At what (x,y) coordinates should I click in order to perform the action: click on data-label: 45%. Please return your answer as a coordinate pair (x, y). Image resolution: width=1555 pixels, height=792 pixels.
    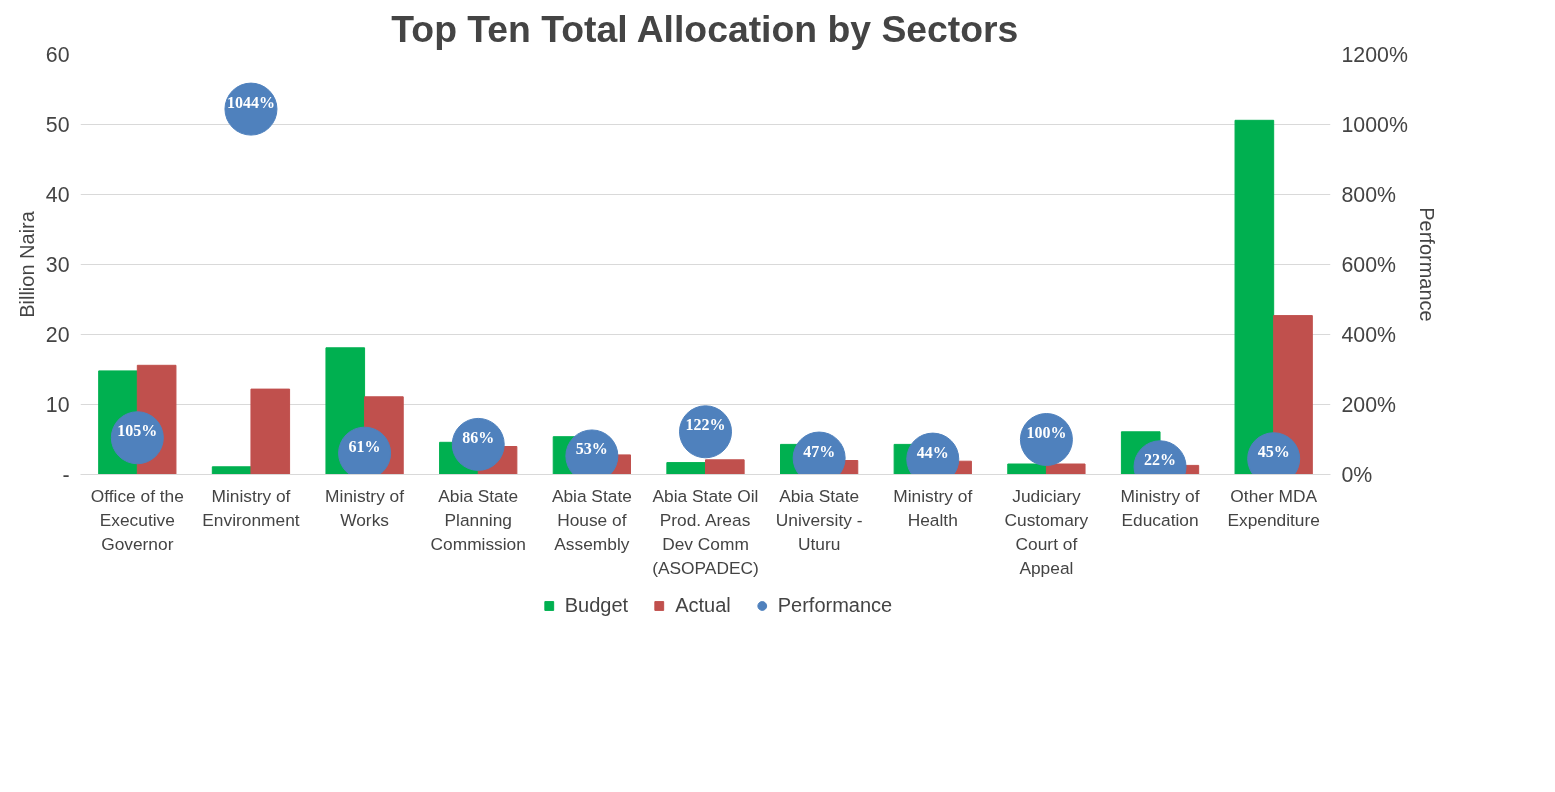
    Looking at the image, I should click on (1273, 452).